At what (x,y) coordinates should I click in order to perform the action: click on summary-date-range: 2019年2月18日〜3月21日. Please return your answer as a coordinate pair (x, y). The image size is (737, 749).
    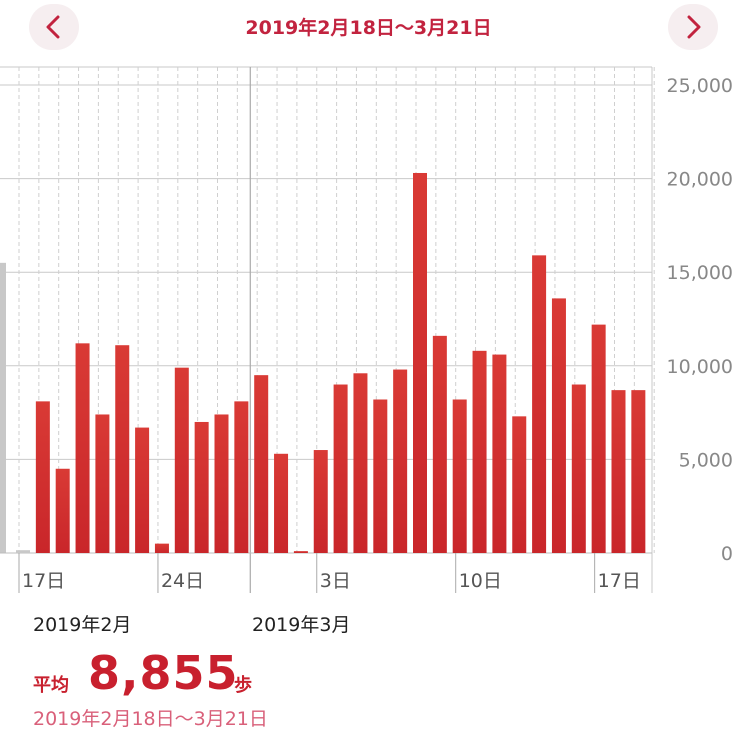
    Looking at the image, I should click on (150, 719).